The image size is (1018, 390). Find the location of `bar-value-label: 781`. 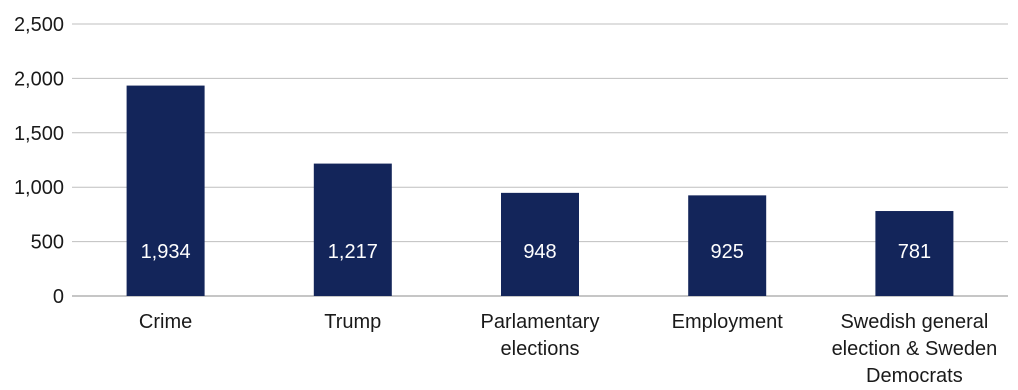

bar-value-label: 781 is located at coordinates (914, 252).